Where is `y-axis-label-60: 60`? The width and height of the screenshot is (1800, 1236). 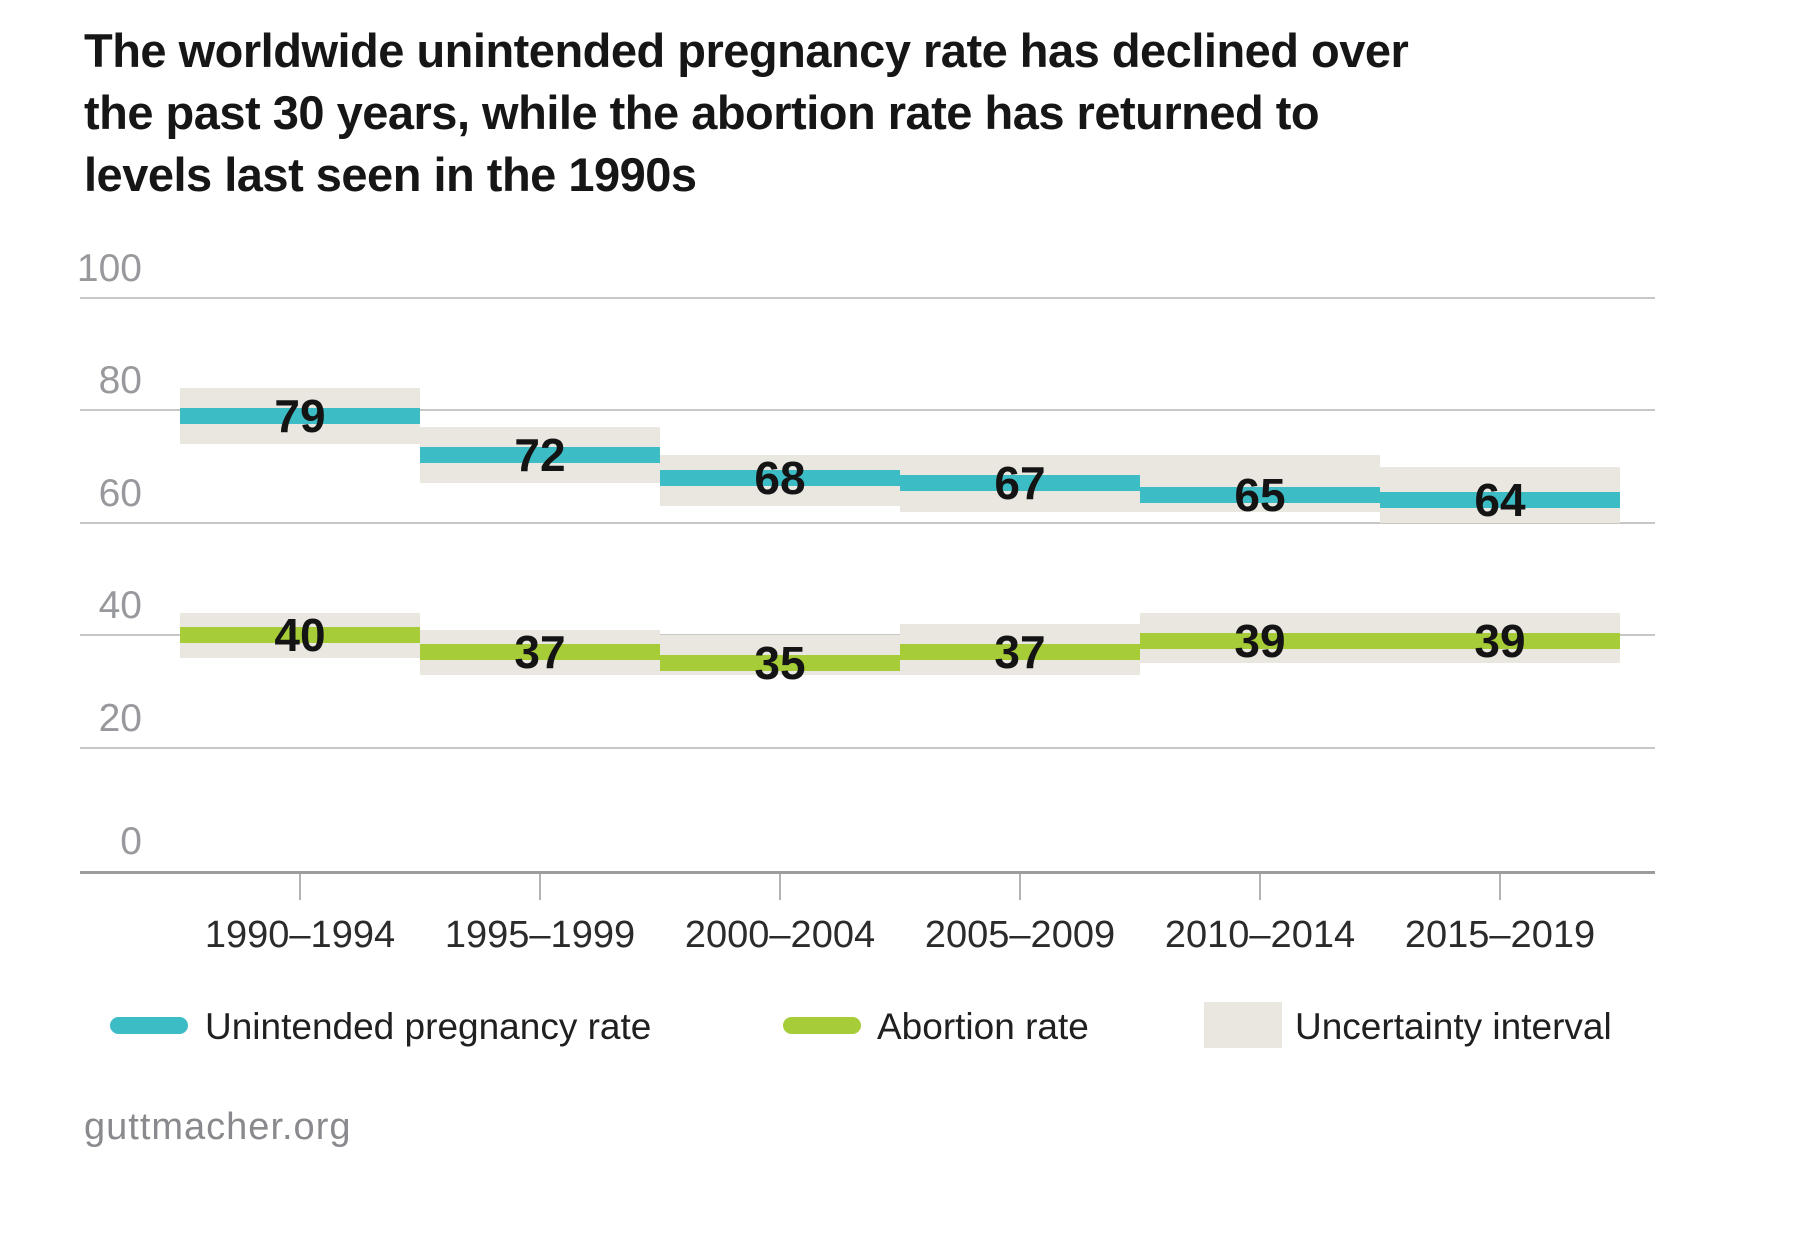 y-axis-label-60: 60 is located at coordinates (120, 493).